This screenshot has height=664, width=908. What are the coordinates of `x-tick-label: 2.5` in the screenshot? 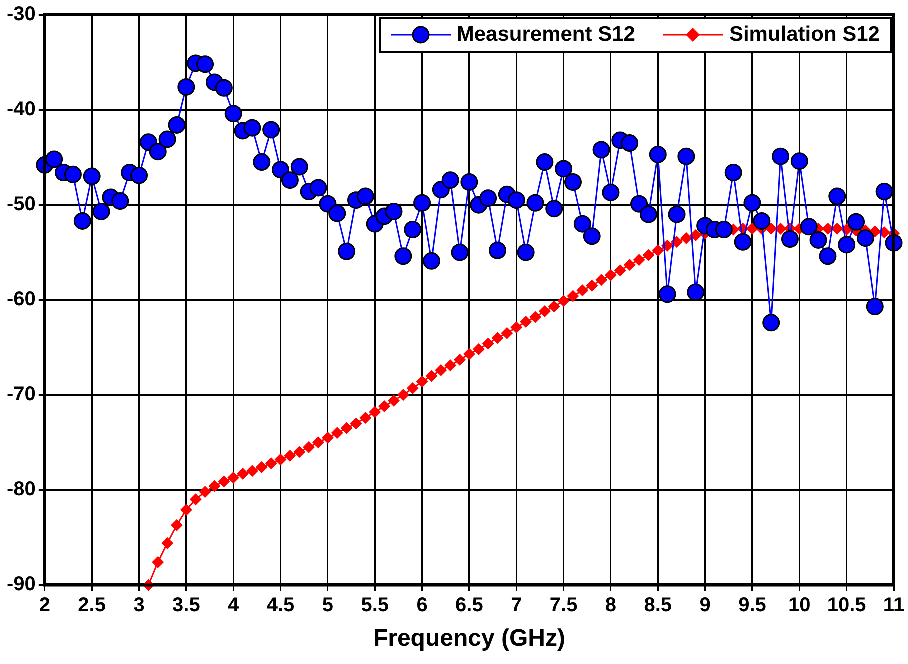 It's located at (92, 605).